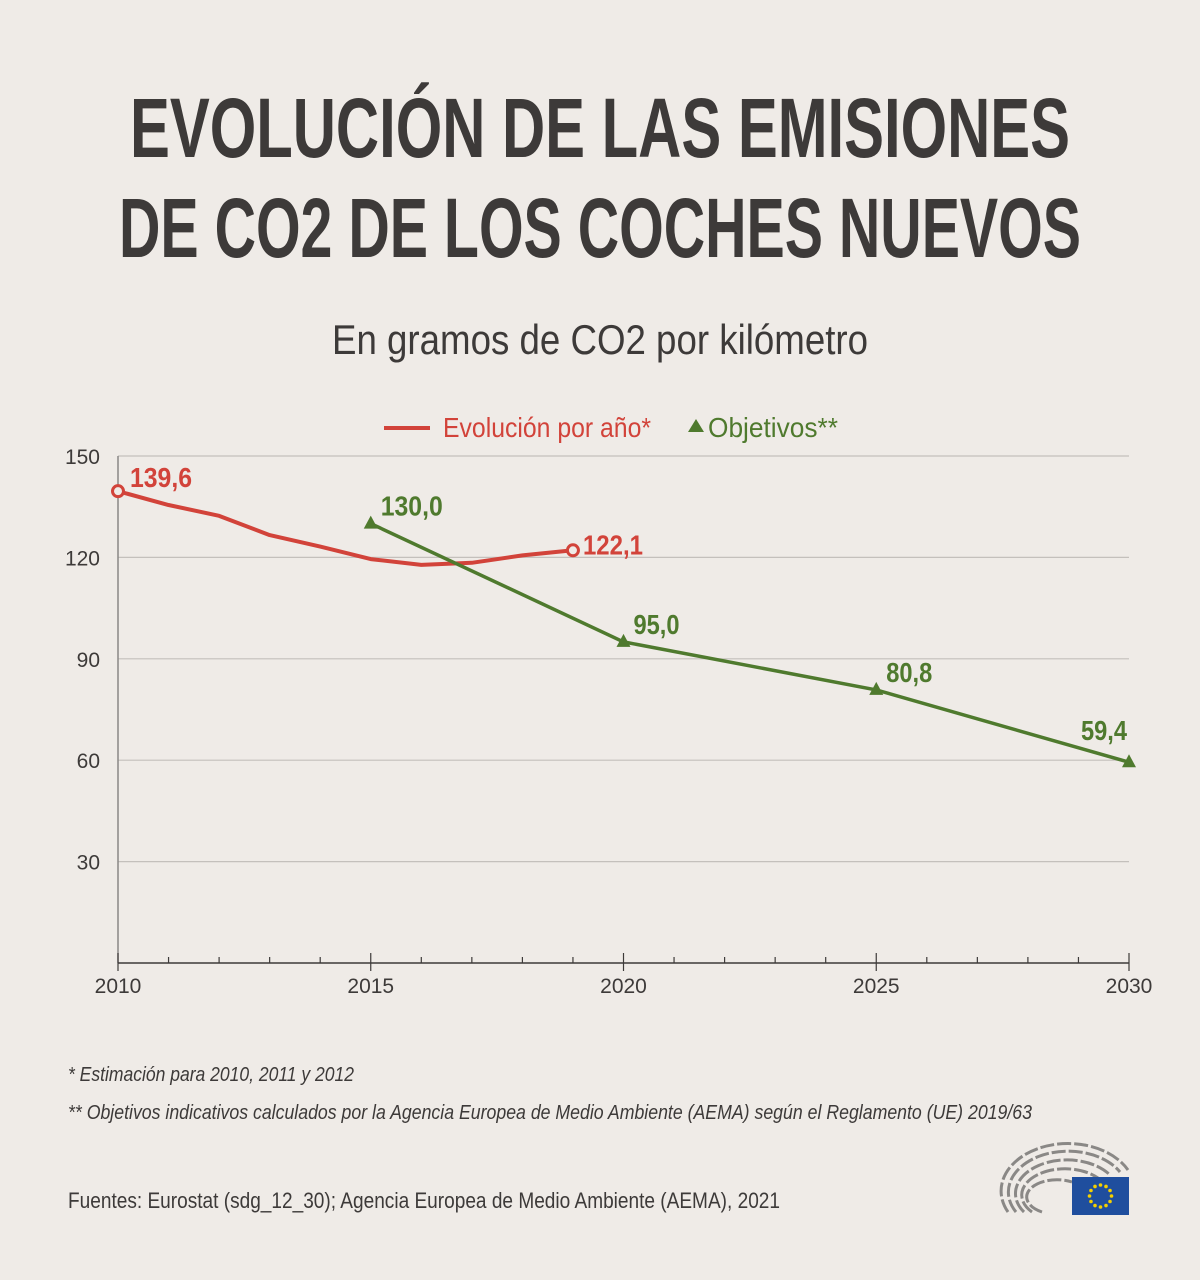 The image size is (1200, 1280). Describe the element at coordinates (118, 986) in the screenshot. I see `x-tick-label: 2010` at that location.